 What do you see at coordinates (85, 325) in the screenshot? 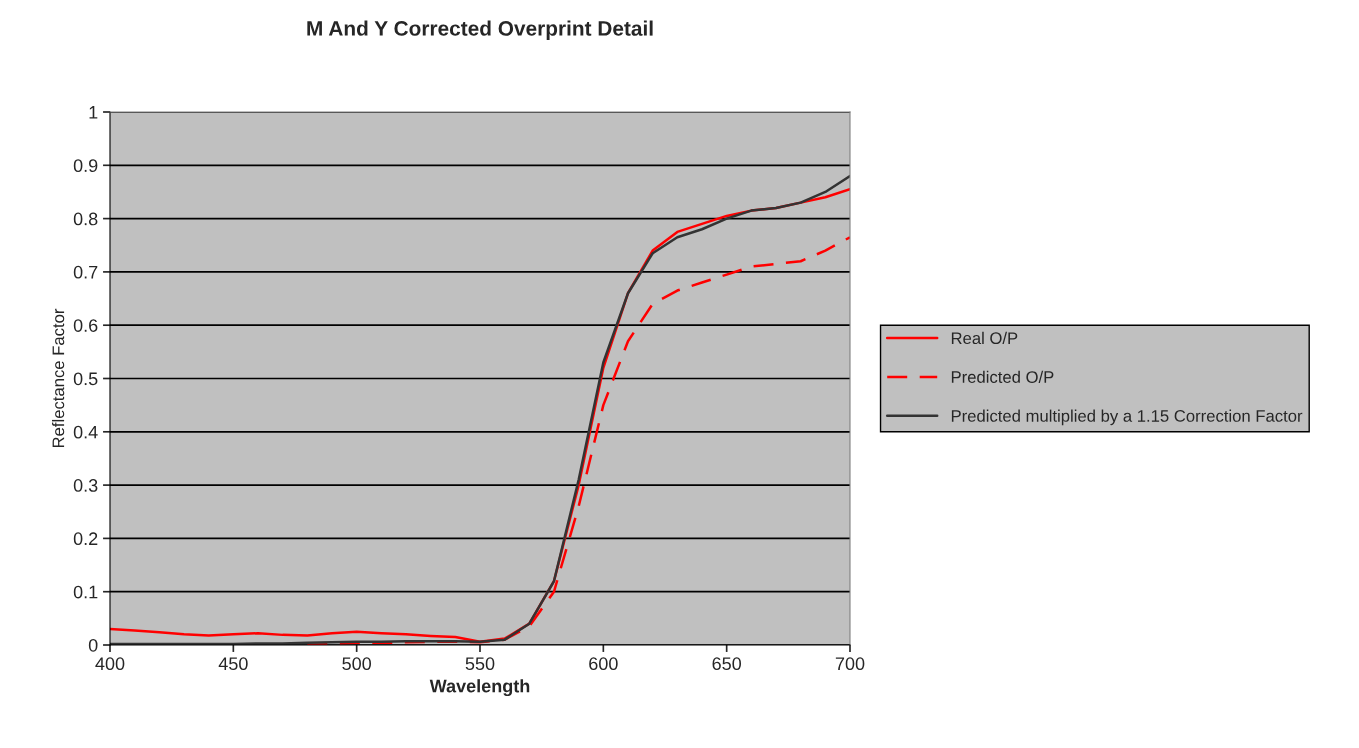
I see `y-tick-label: 0.6` at bounding box center [85, 325].